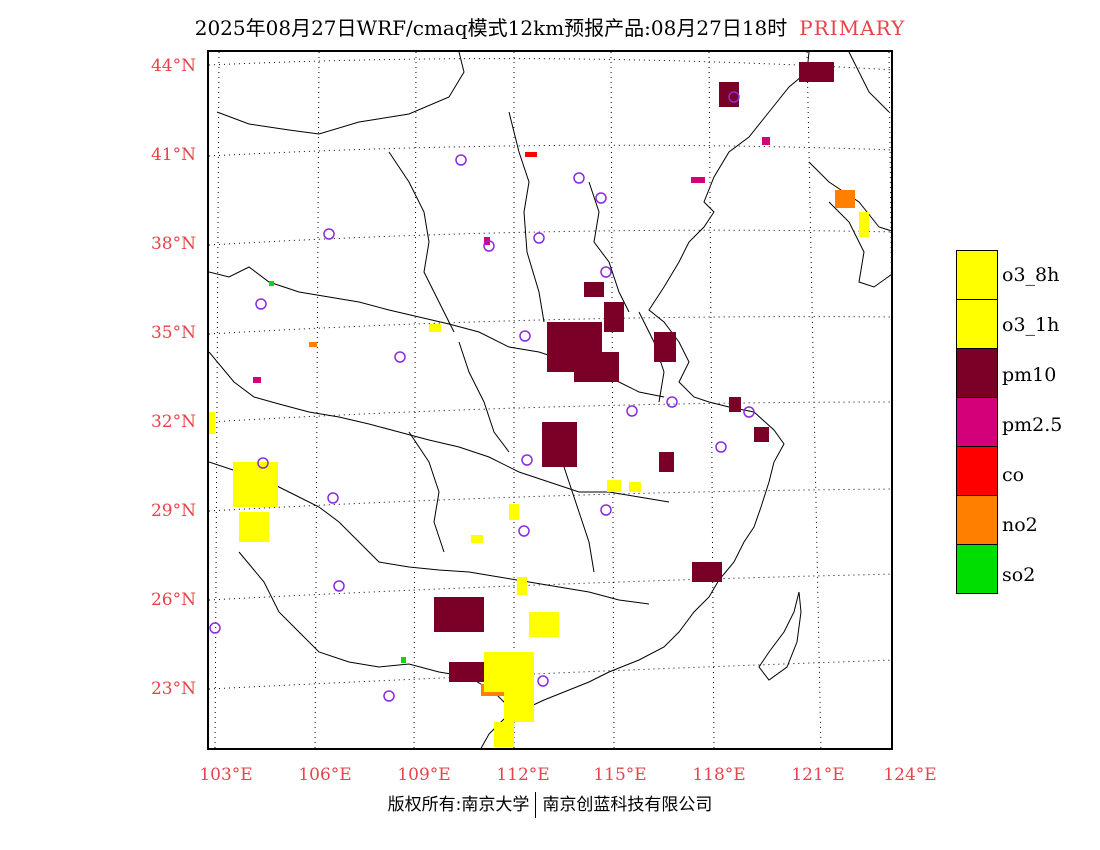  I want to click on legend-label-o3-8h: o3_8h, so click(1031, 275).